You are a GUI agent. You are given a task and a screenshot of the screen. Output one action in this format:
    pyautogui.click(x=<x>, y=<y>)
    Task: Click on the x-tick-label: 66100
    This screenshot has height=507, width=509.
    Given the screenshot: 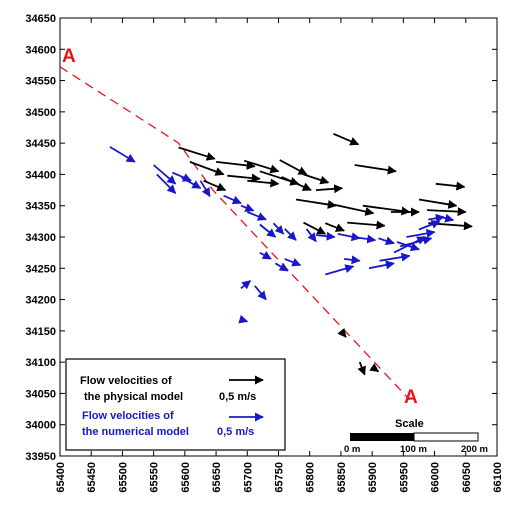 What is the action you would take?
    pyautogui.click(x=498, y=477)
    